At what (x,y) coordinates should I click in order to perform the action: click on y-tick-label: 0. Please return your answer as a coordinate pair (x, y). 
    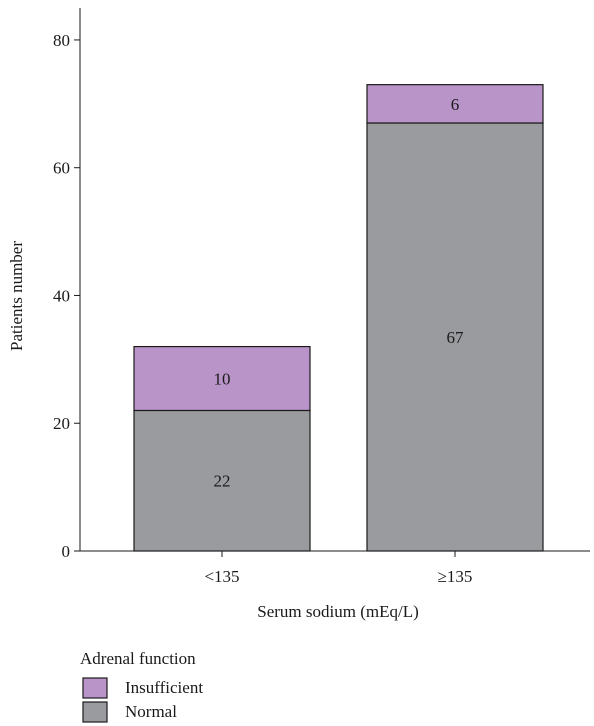
    Looking at the image, I should click on (66, 551).